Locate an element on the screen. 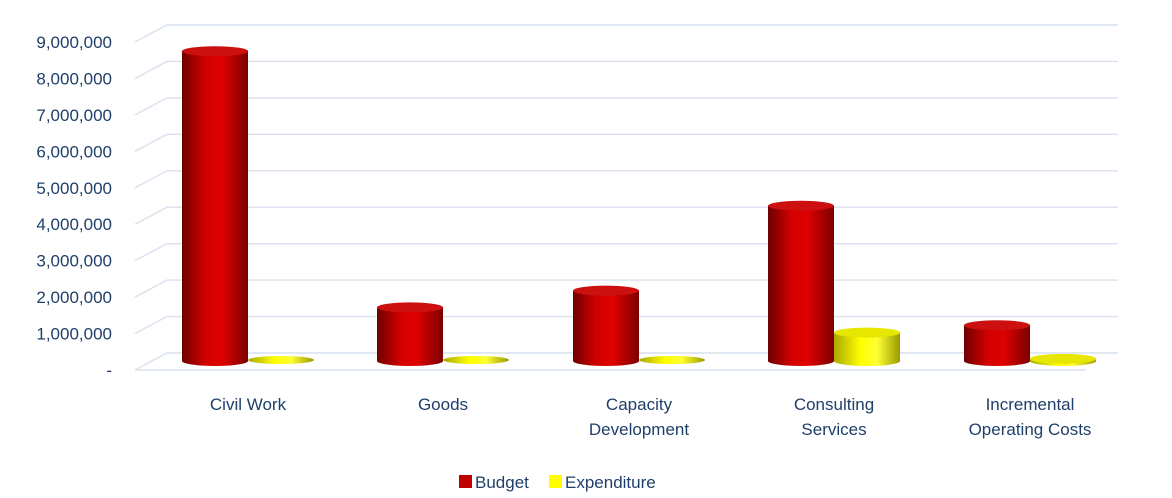 The height and width of the screenshot is (498, 1172). x-category-label: Civil Work is located at coordinates (248, 404).